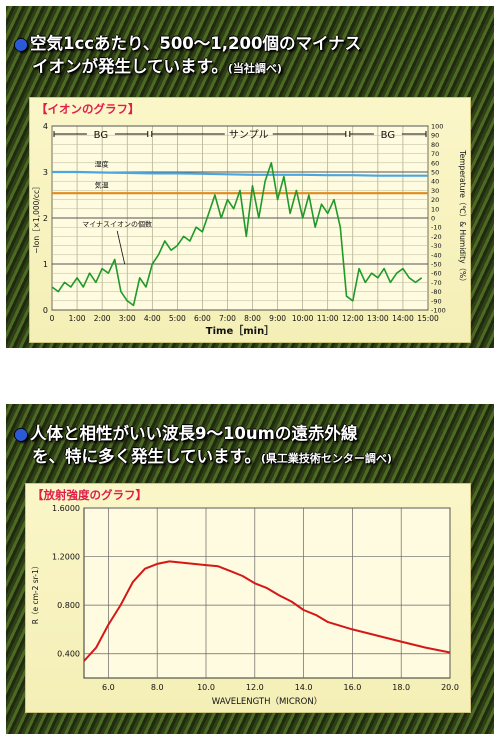 This screenshot has width=500, height=740. What do you see at coordinates (462, 217) in the screenshot?
I see `y2-axis-label: Temperature（℃）& Humidity（%）` at bounding box center [462, 217].